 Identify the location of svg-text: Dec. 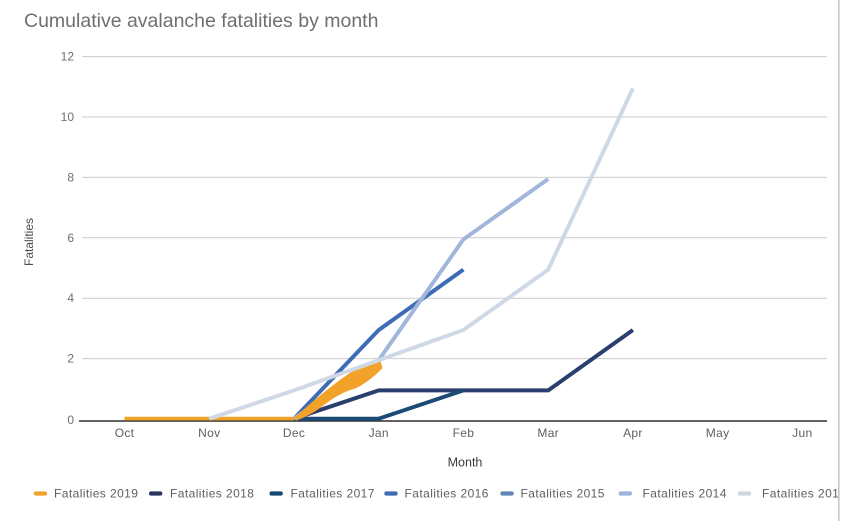
(294, 433).